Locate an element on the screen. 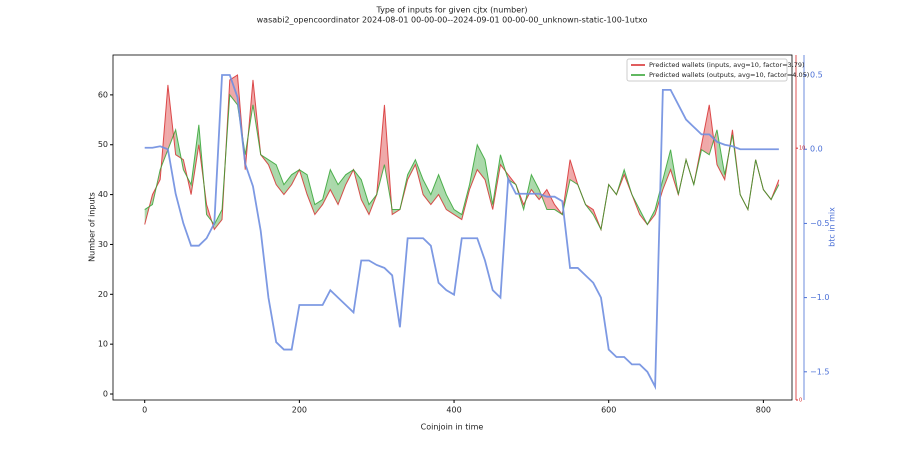 The width and height of the screenshot is (900, 454). x-tick-label: 800 is located at coordinates (763, 410).